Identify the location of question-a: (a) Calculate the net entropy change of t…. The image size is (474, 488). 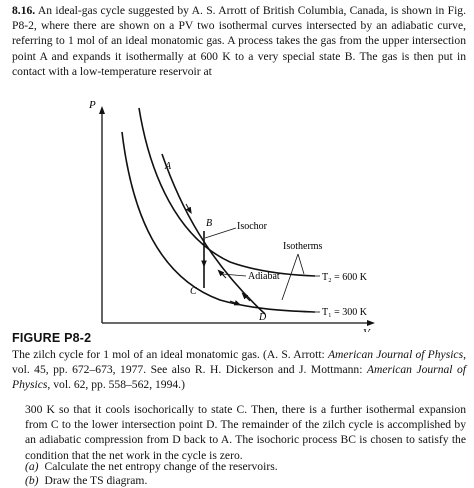
(151, 466).